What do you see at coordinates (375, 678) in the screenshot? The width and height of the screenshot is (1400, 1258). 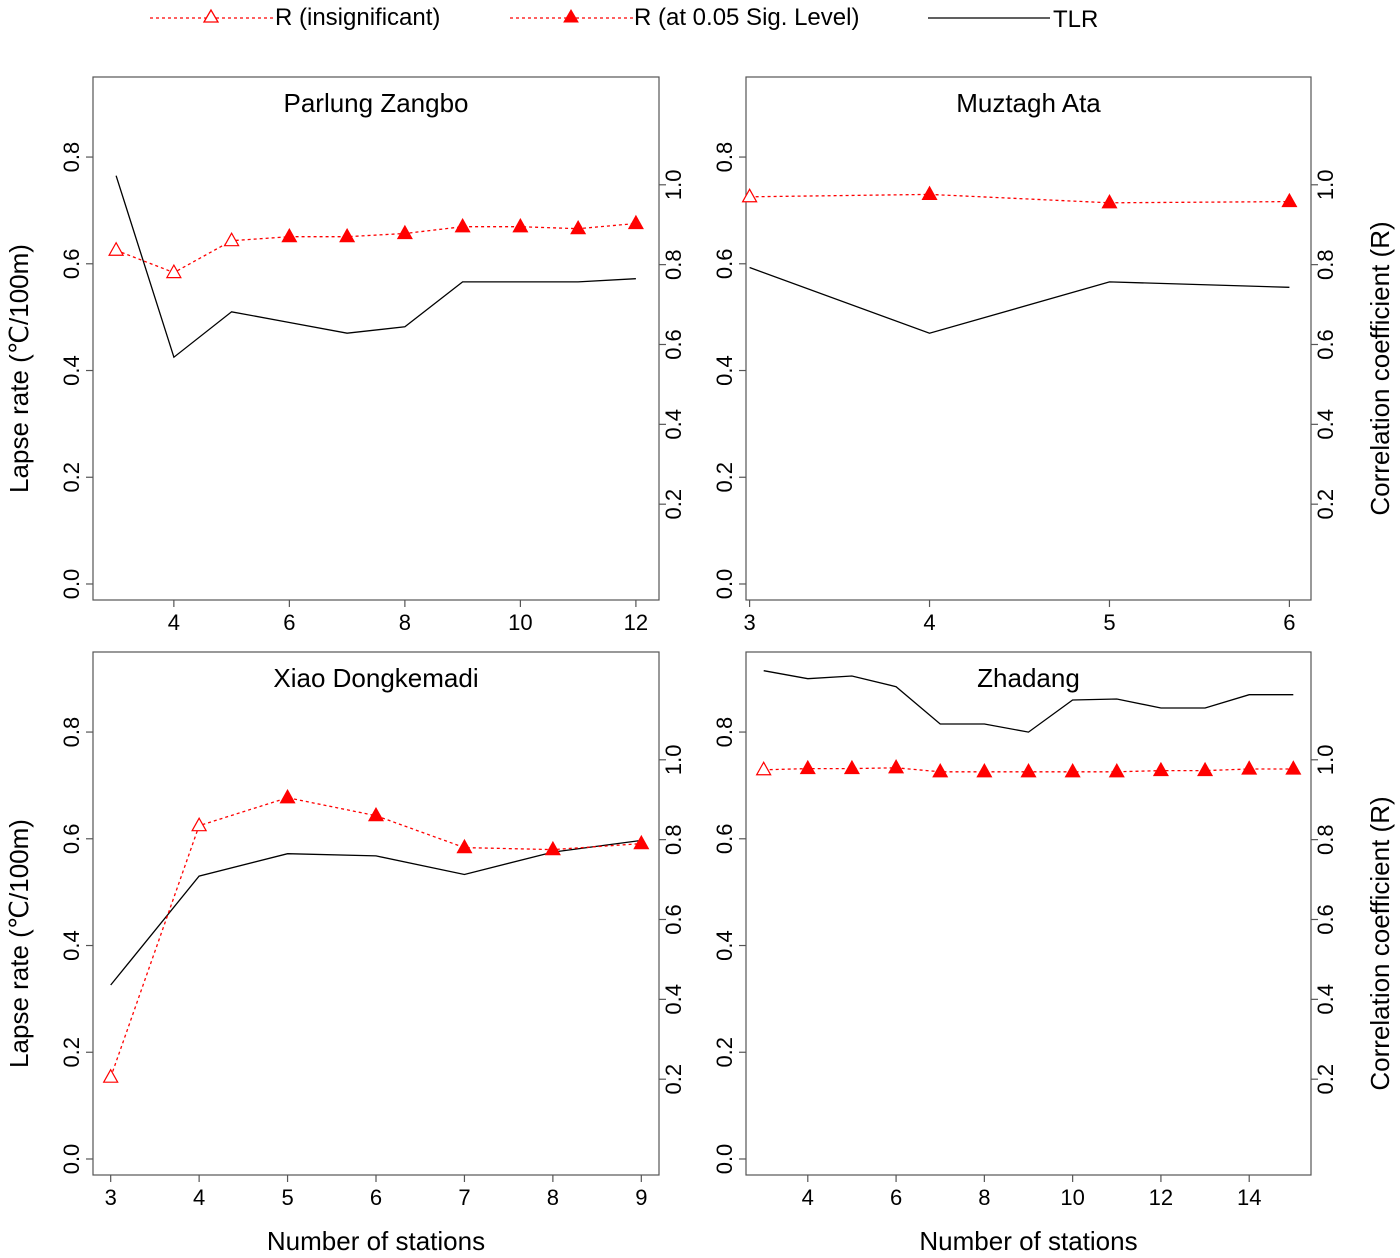 I see `panel-title: Xiao Dongkemadi` at bounding box center [375, 678].